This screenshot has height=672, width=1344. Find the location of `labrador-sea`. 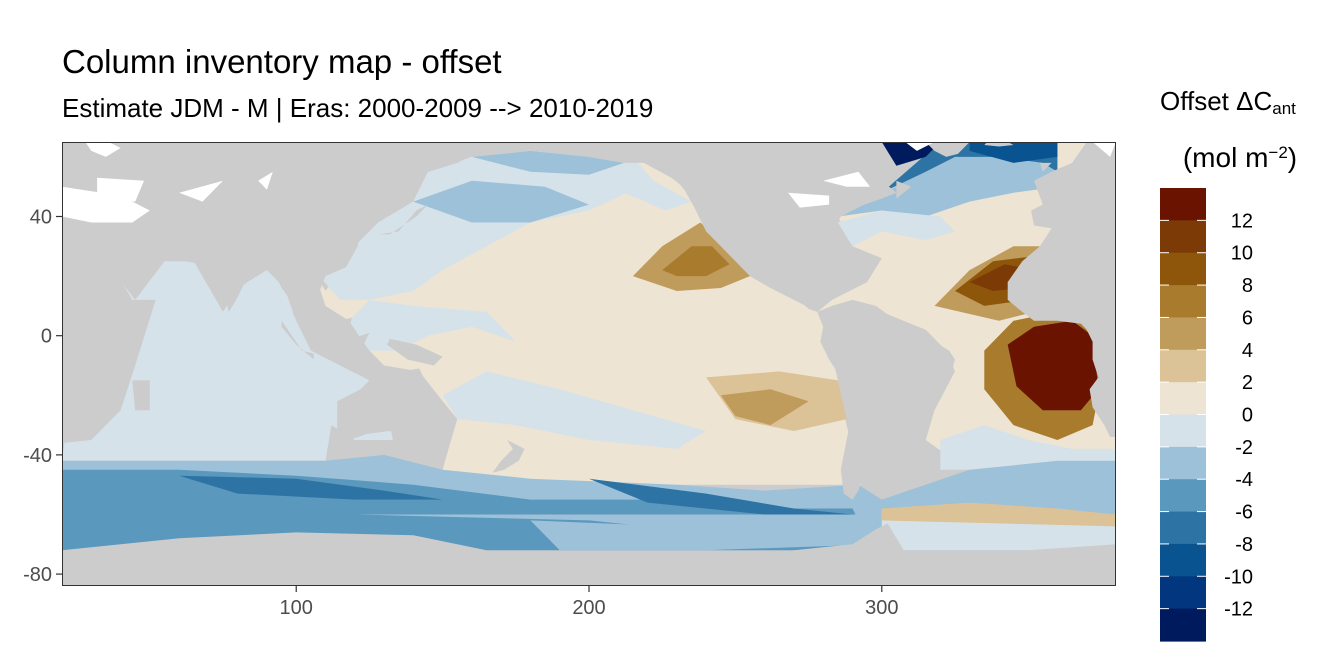

labrador-sea is located at coordinates (911, 154).